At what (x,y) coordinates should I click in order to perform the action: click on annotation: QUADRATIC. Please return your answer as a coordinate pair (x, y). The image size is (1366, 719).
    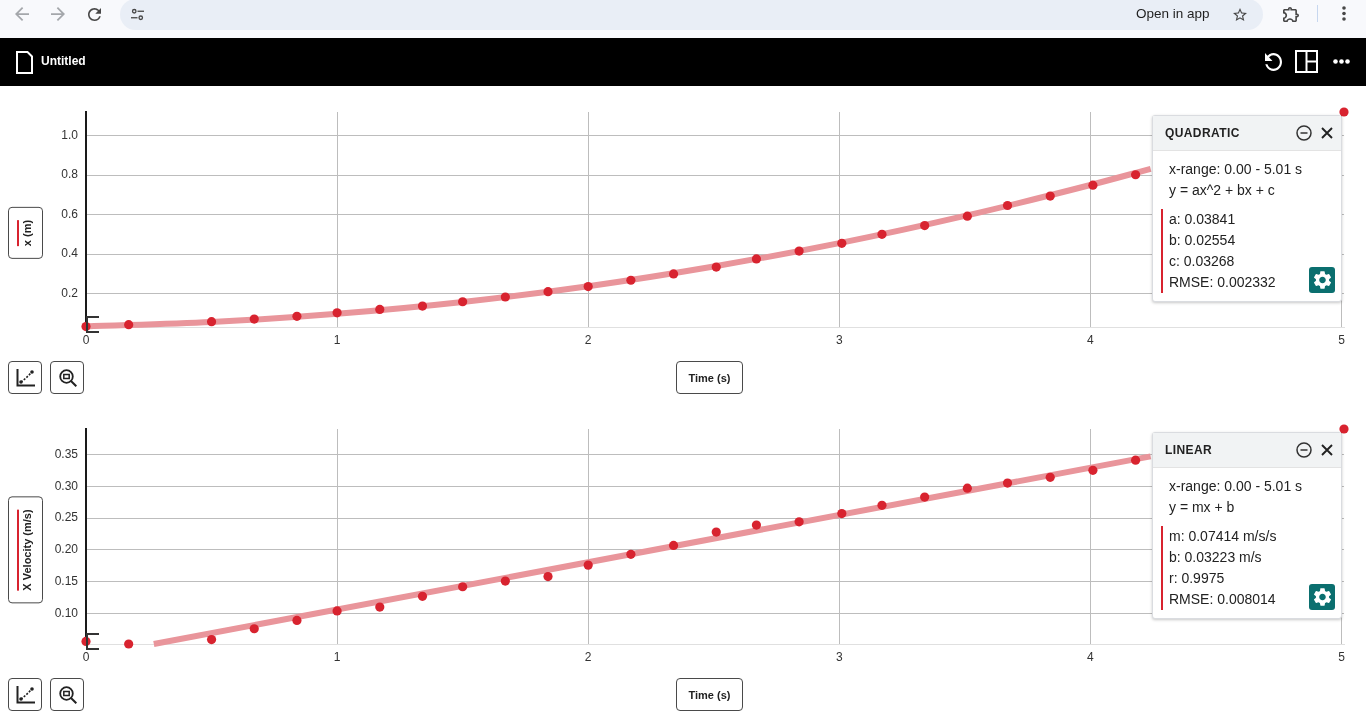
    Looking at the image, I should click on (1202, 133).